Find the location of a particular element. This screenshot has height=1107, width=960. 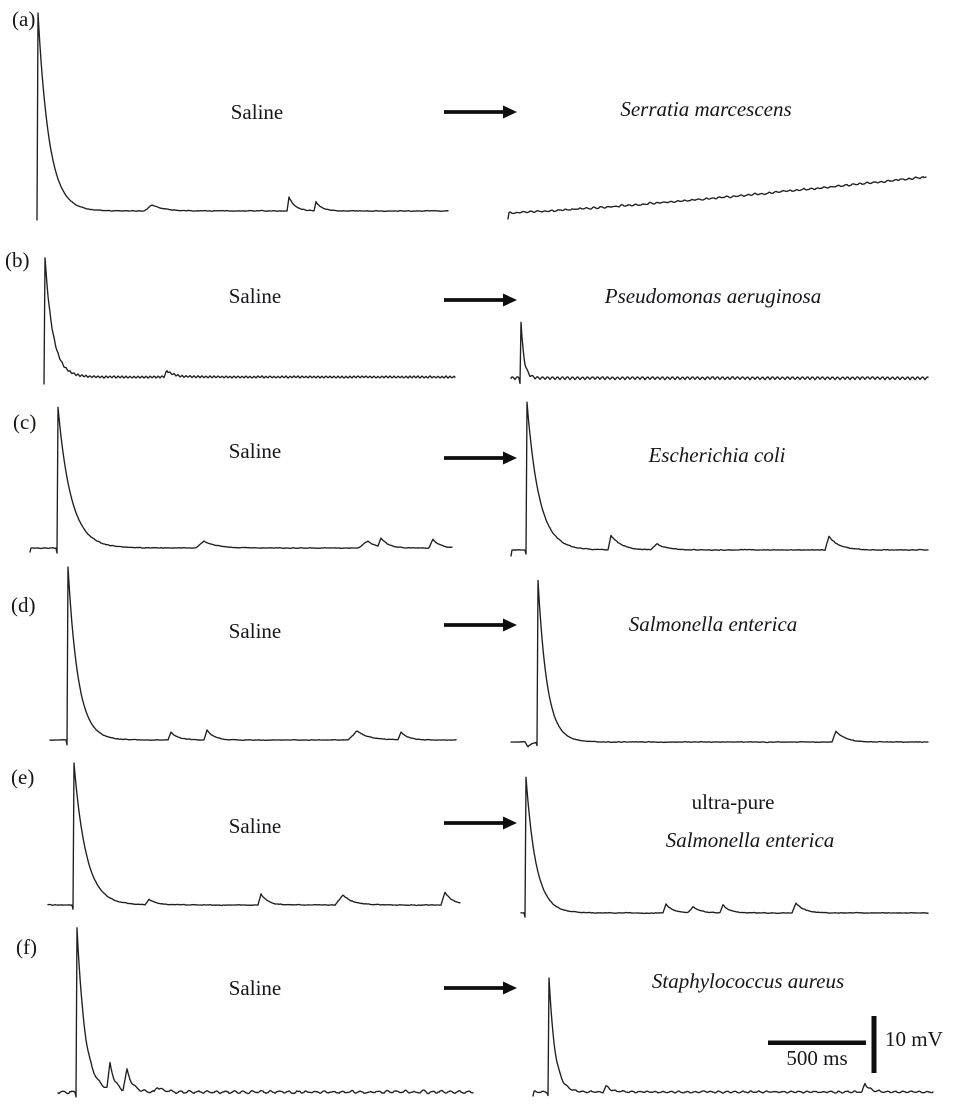

panel-label-f: (f) is located at coordinates (26, 947).